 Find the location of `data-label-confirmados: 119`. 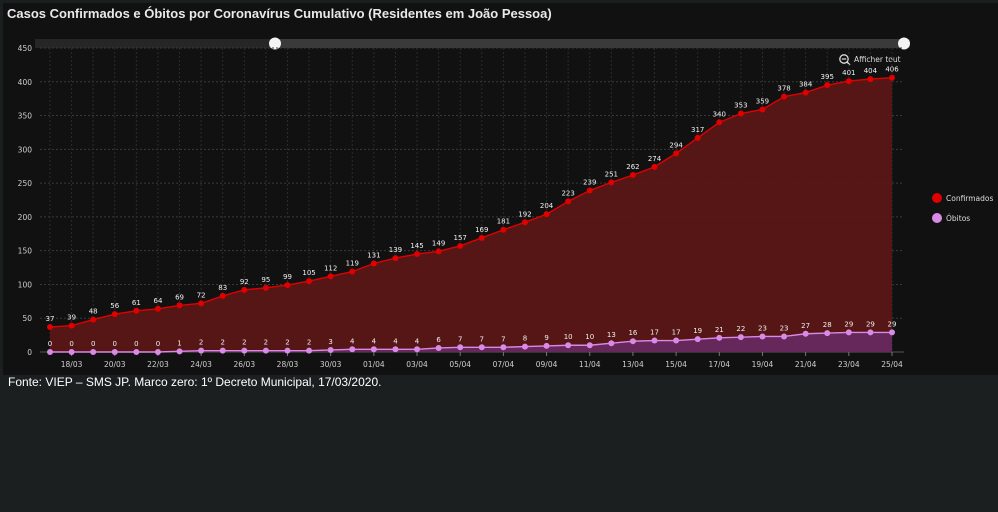

data-label-confirmados: 119 is located at coordinates (352, 264).